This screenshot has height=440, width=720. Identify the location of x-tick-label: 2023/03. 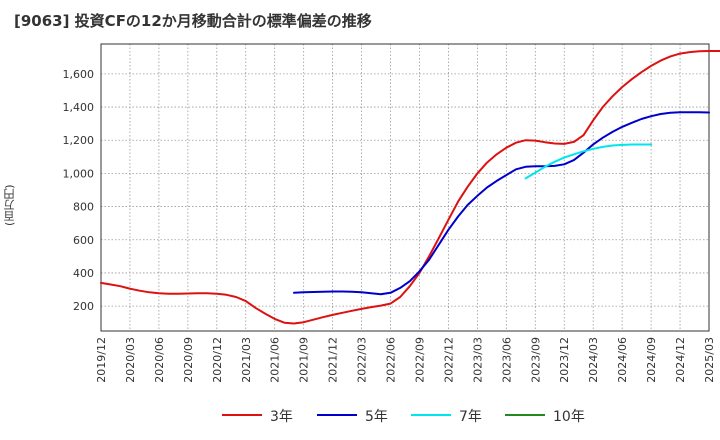
(477, 360).